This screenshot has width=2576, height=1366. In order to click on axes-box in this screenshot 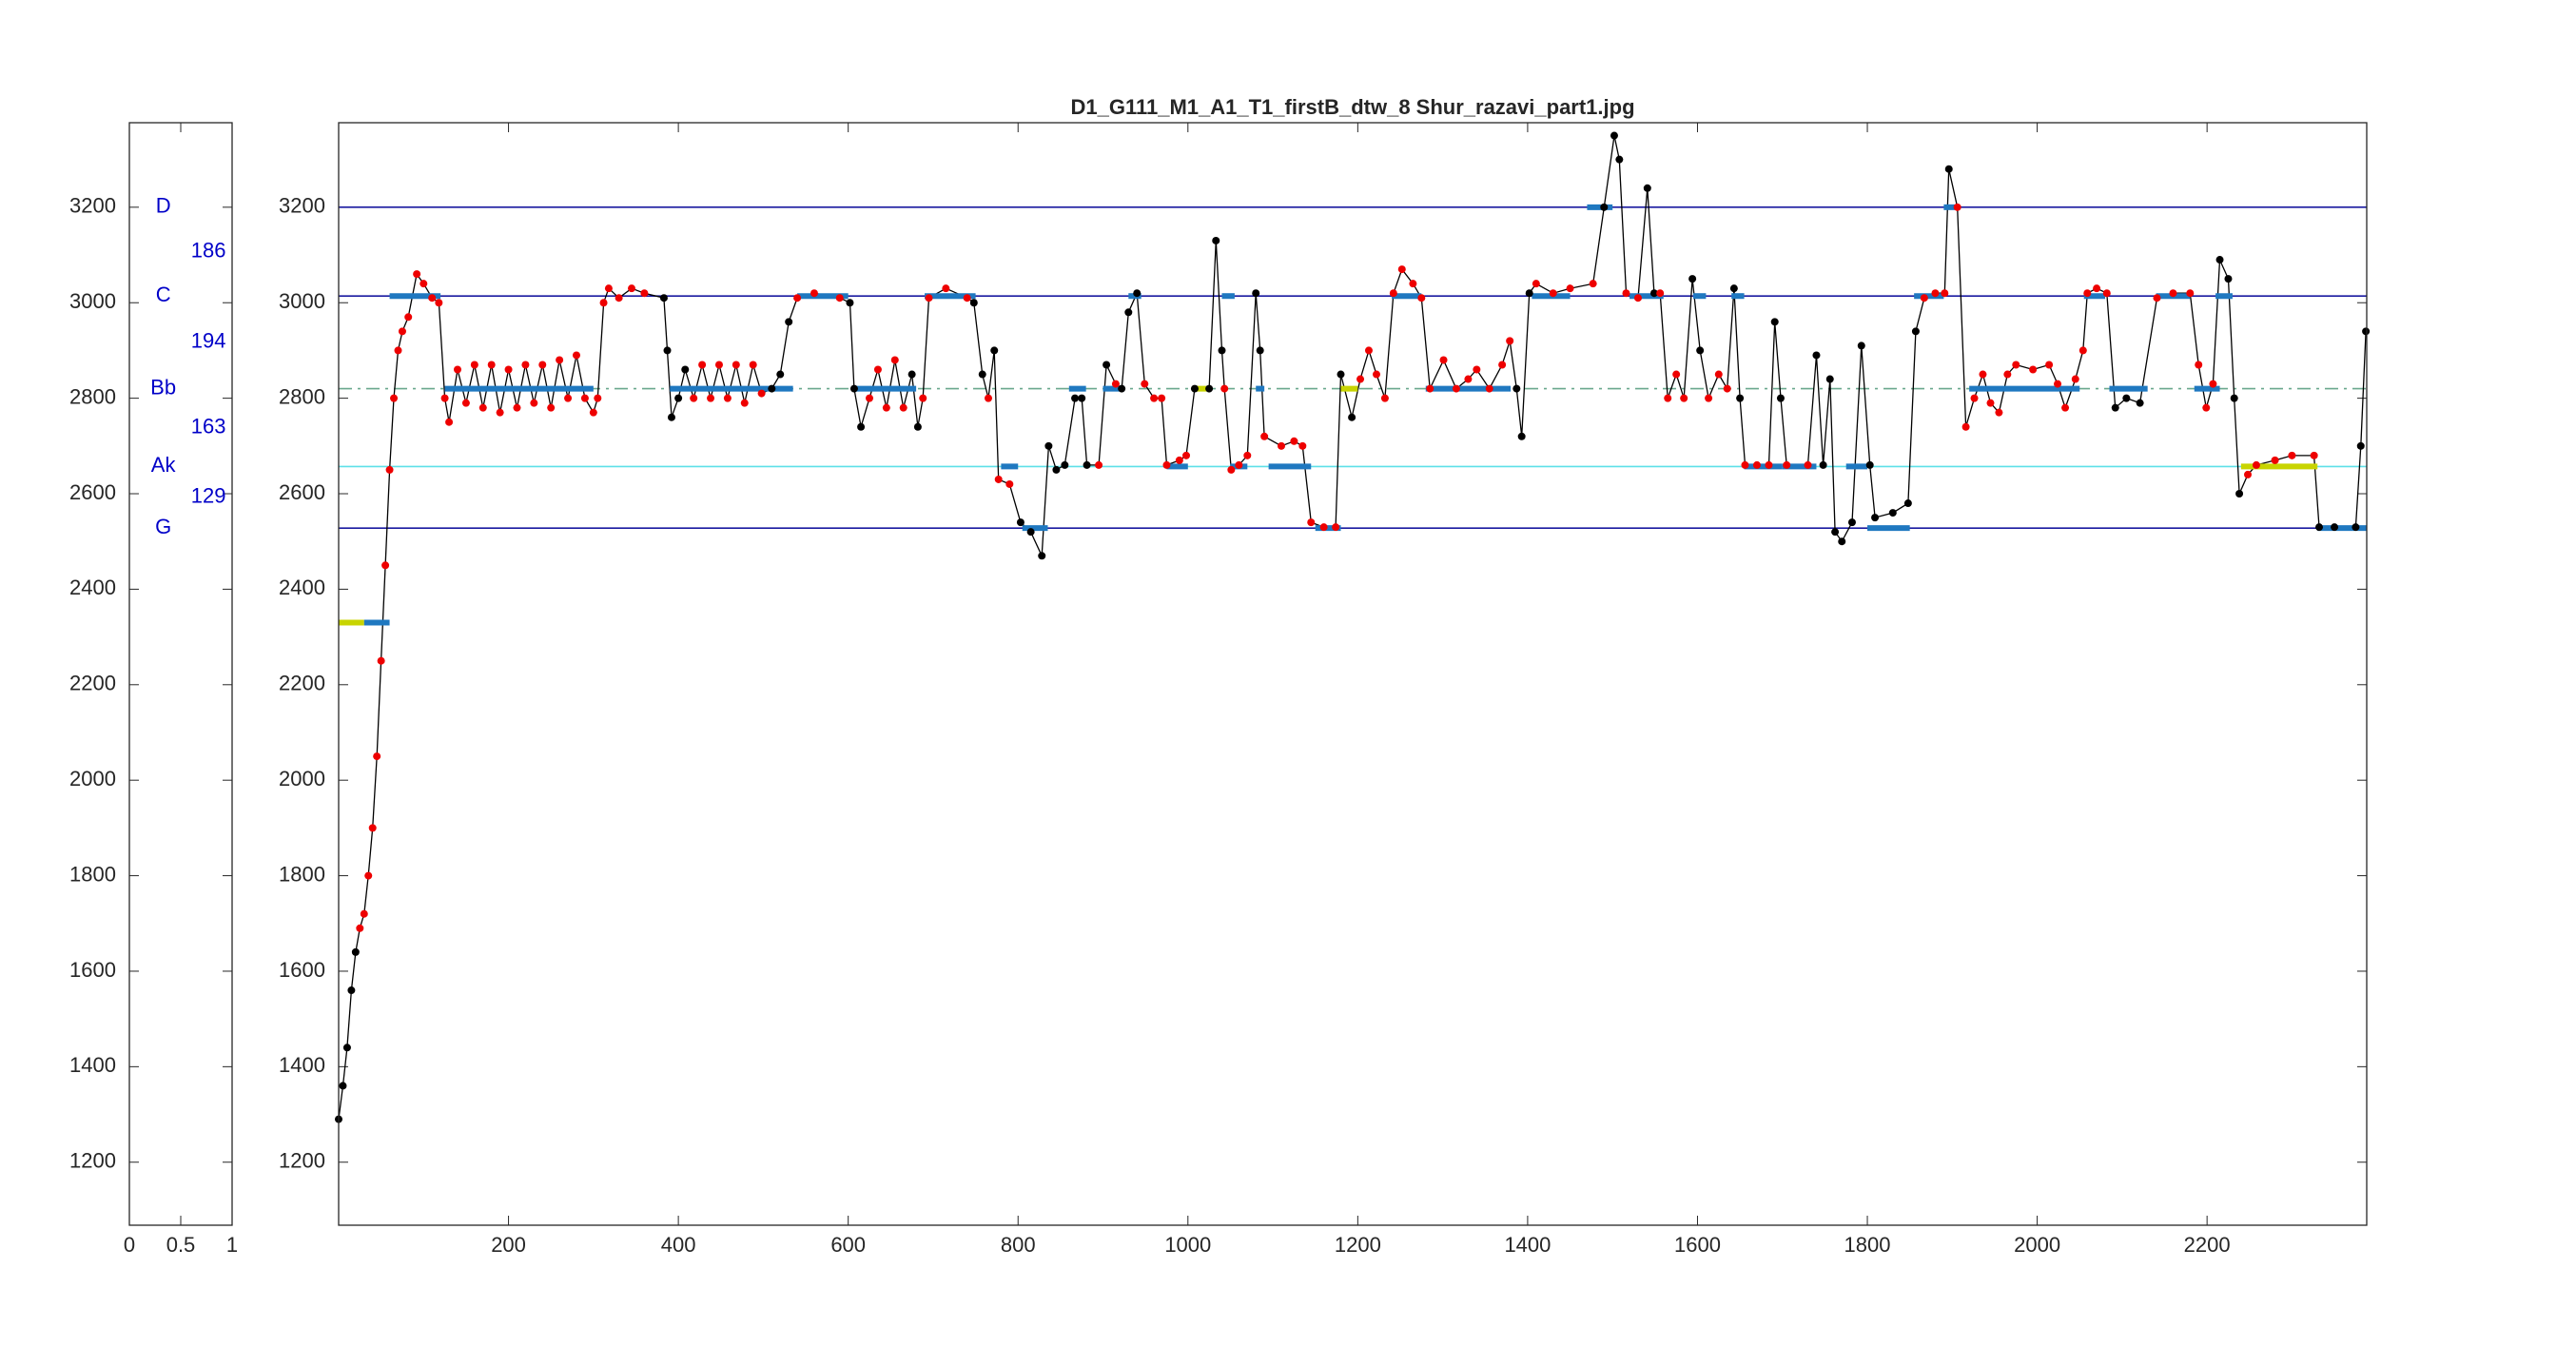, I will do `click(180, 674)`.